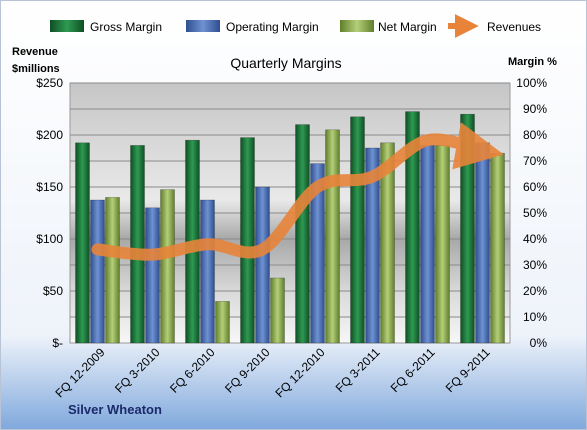 This screenshot has height=430, width=587. Describe the element at coordinates (535, 213) in the screenshot. I see `right-tick-label: 50%` at that location.